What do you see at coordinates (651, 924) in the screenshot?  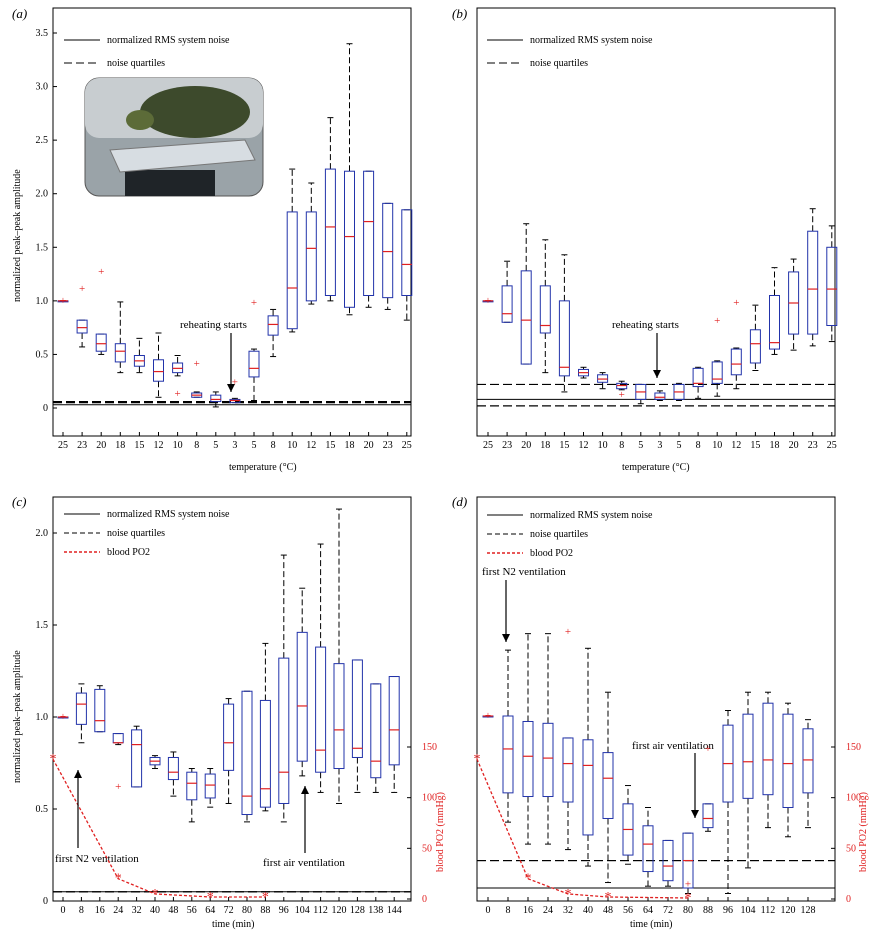 I see `xlabel-d: time (min)` at bounding box center [651, 924].